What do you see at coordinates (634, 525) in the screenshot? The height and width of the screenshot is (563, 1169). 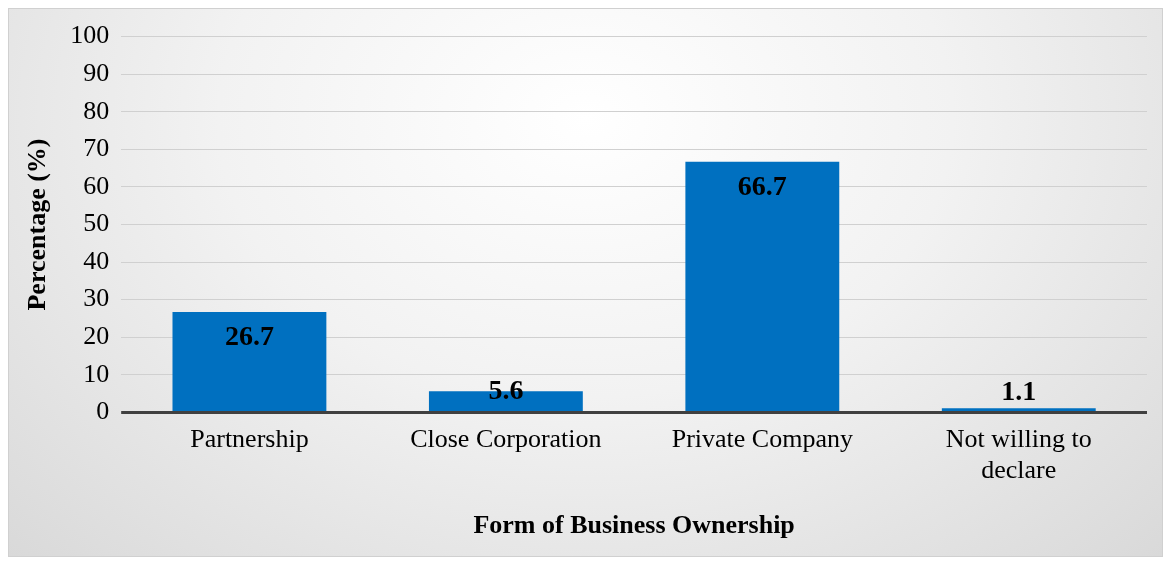 I see `x-axis-title: Form of Business Ownership` at bounding box center [634, 525].